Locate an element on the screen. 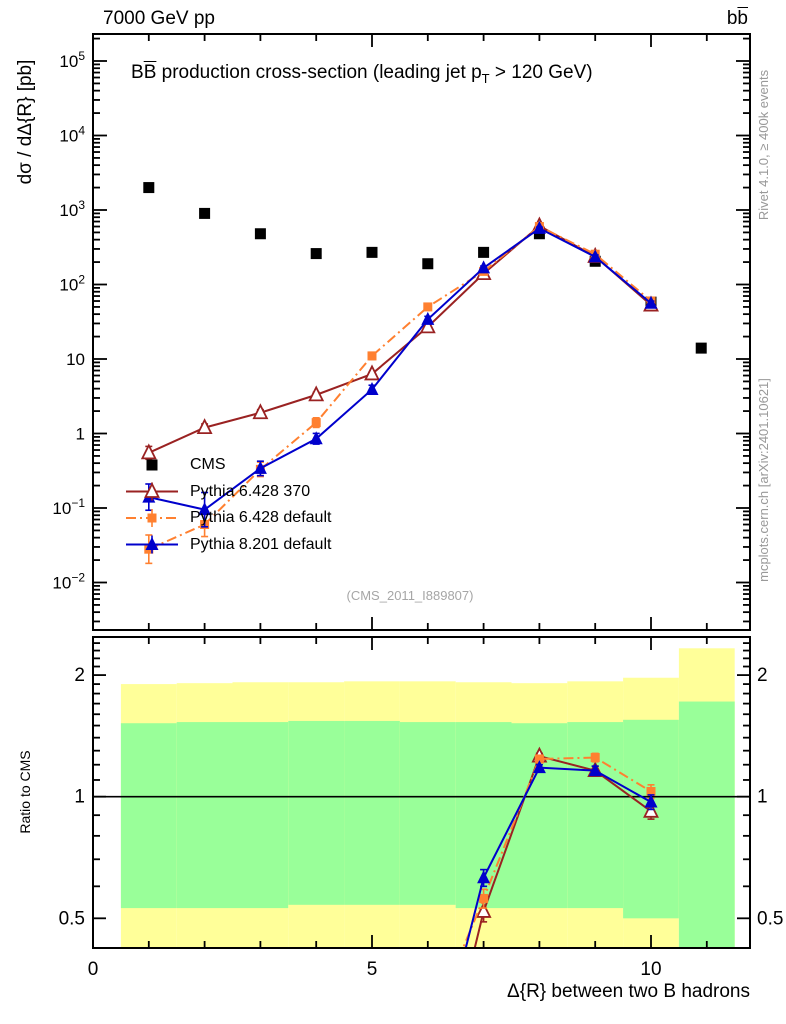 The height and width of the screenshot is (1024, 786). legend-label-cms: CMS is located at coordinates (208, 464).